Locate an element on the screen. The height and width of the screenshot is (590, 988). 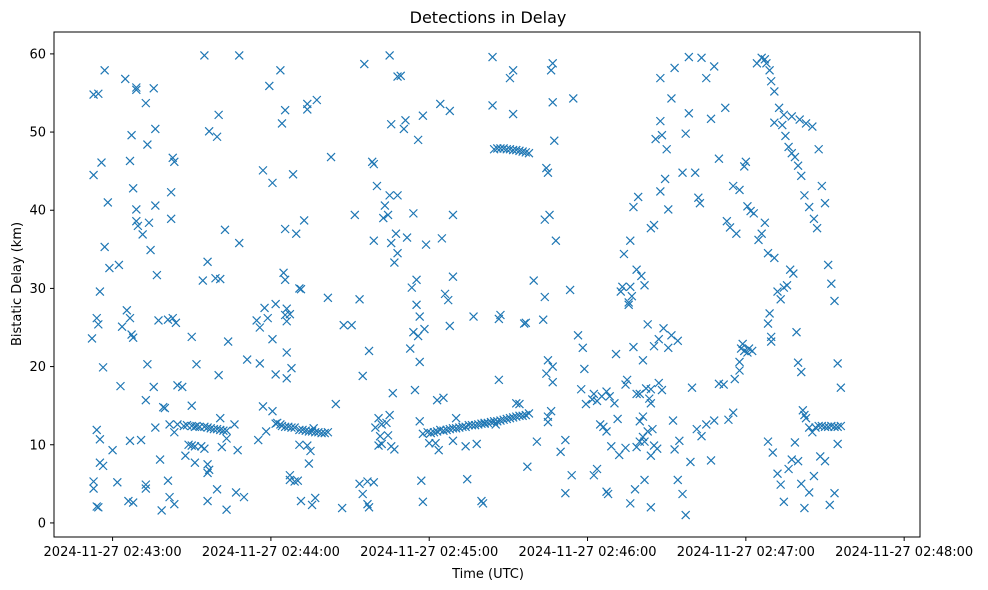
x-tick-label: 2024-11-27 02:46:00 is located at coordinates (587, 552).